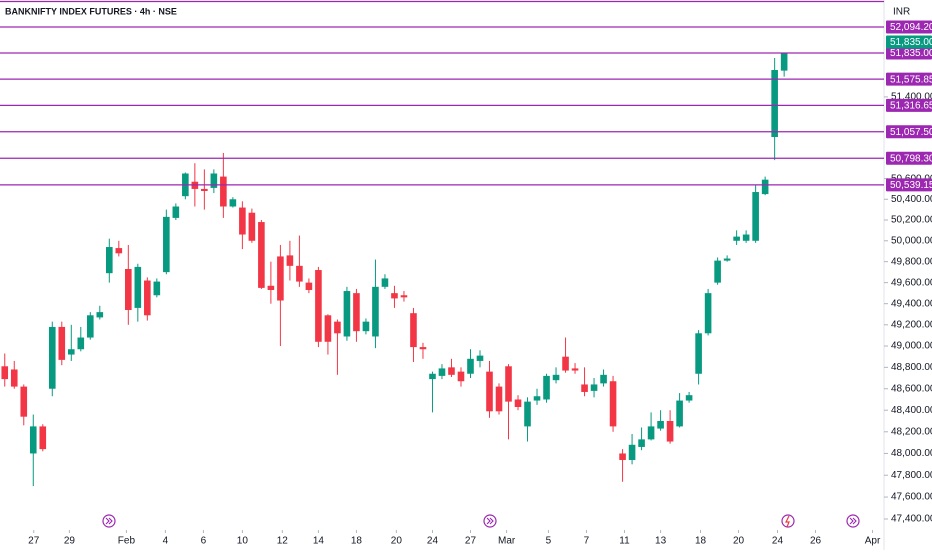 This screenshot has height=555, width=932. I want to click on x-tick-label: 6, so click(204, 541).